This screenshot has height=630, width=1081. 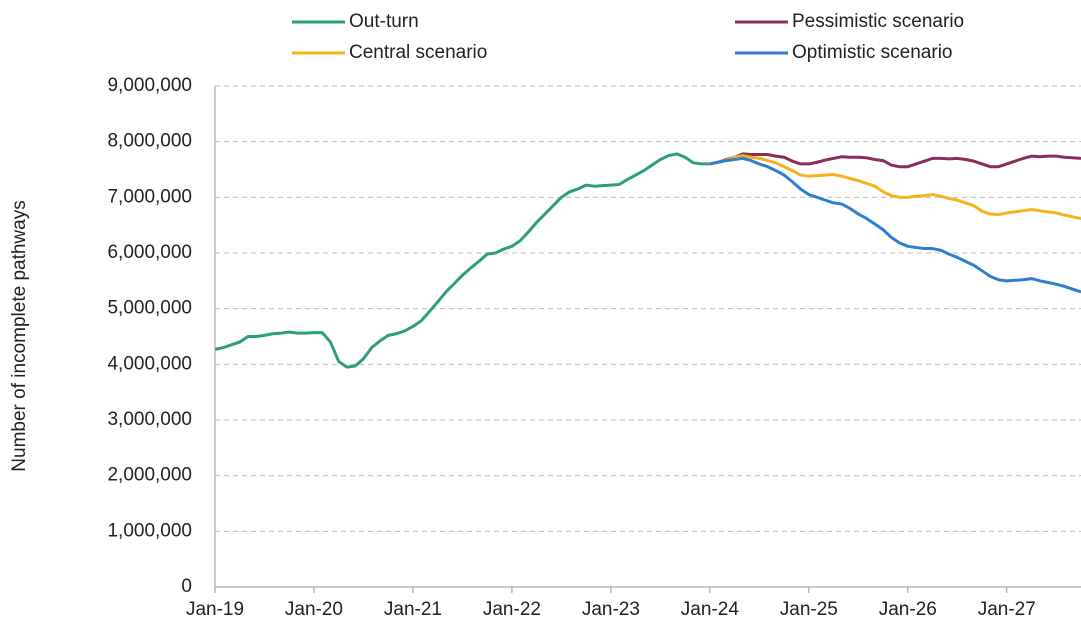 What do you see at coordinates (384, 21) in the screenshot?
I see `legend-label: Out-turn` at bounding box center [384, 21].